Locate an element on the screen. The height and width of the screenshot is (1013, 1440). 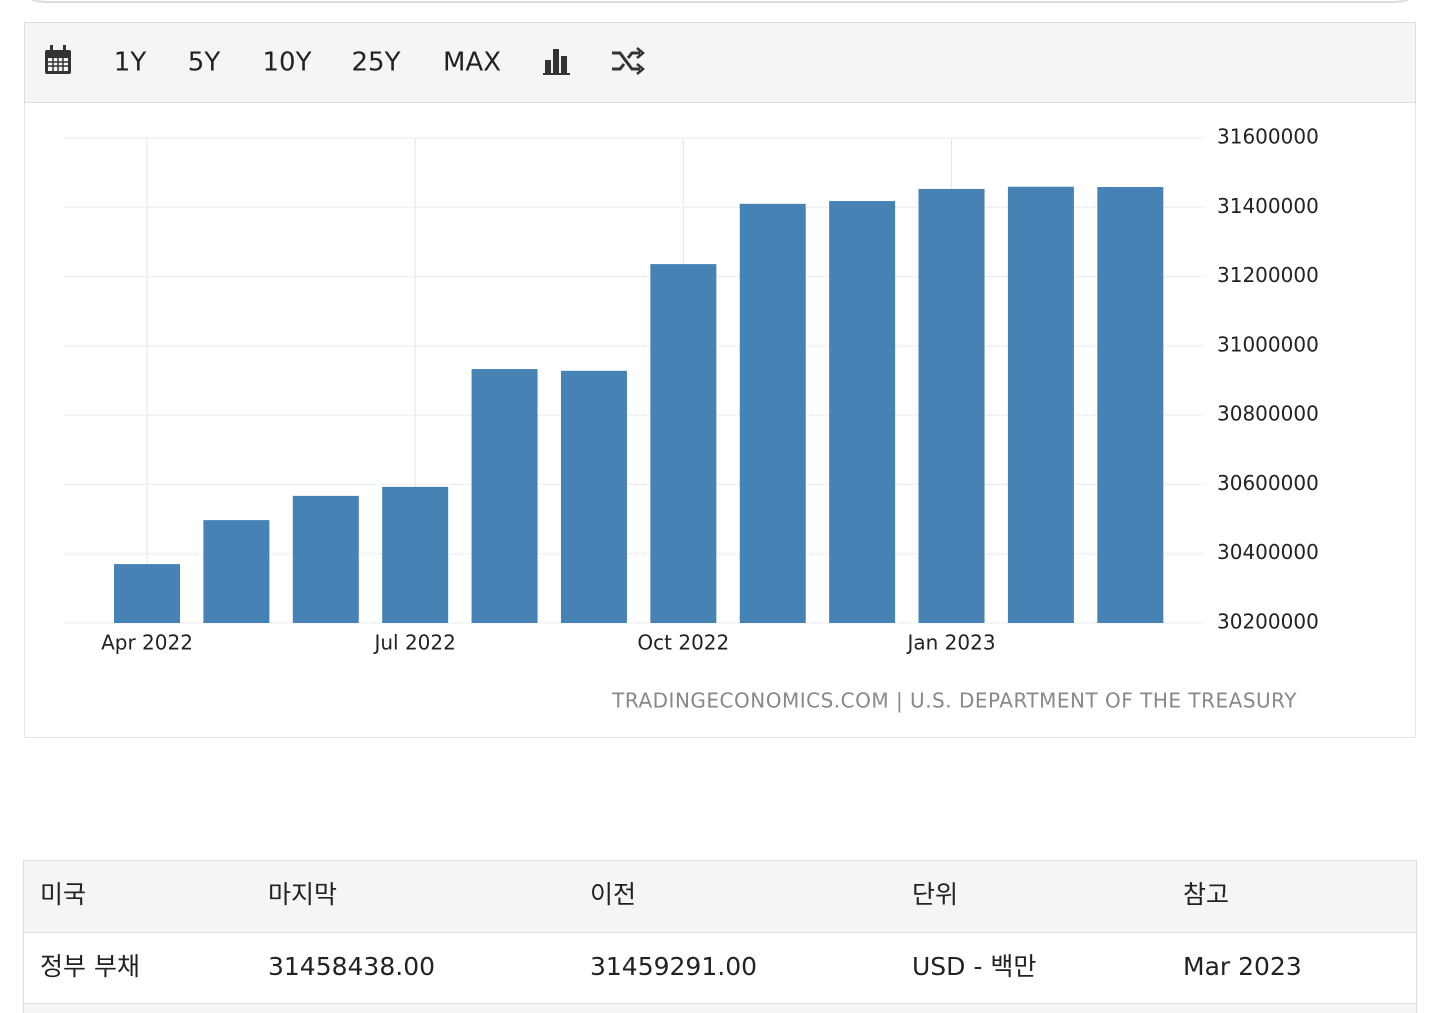
range-button: 5Y is located at coordinates (204, 63).